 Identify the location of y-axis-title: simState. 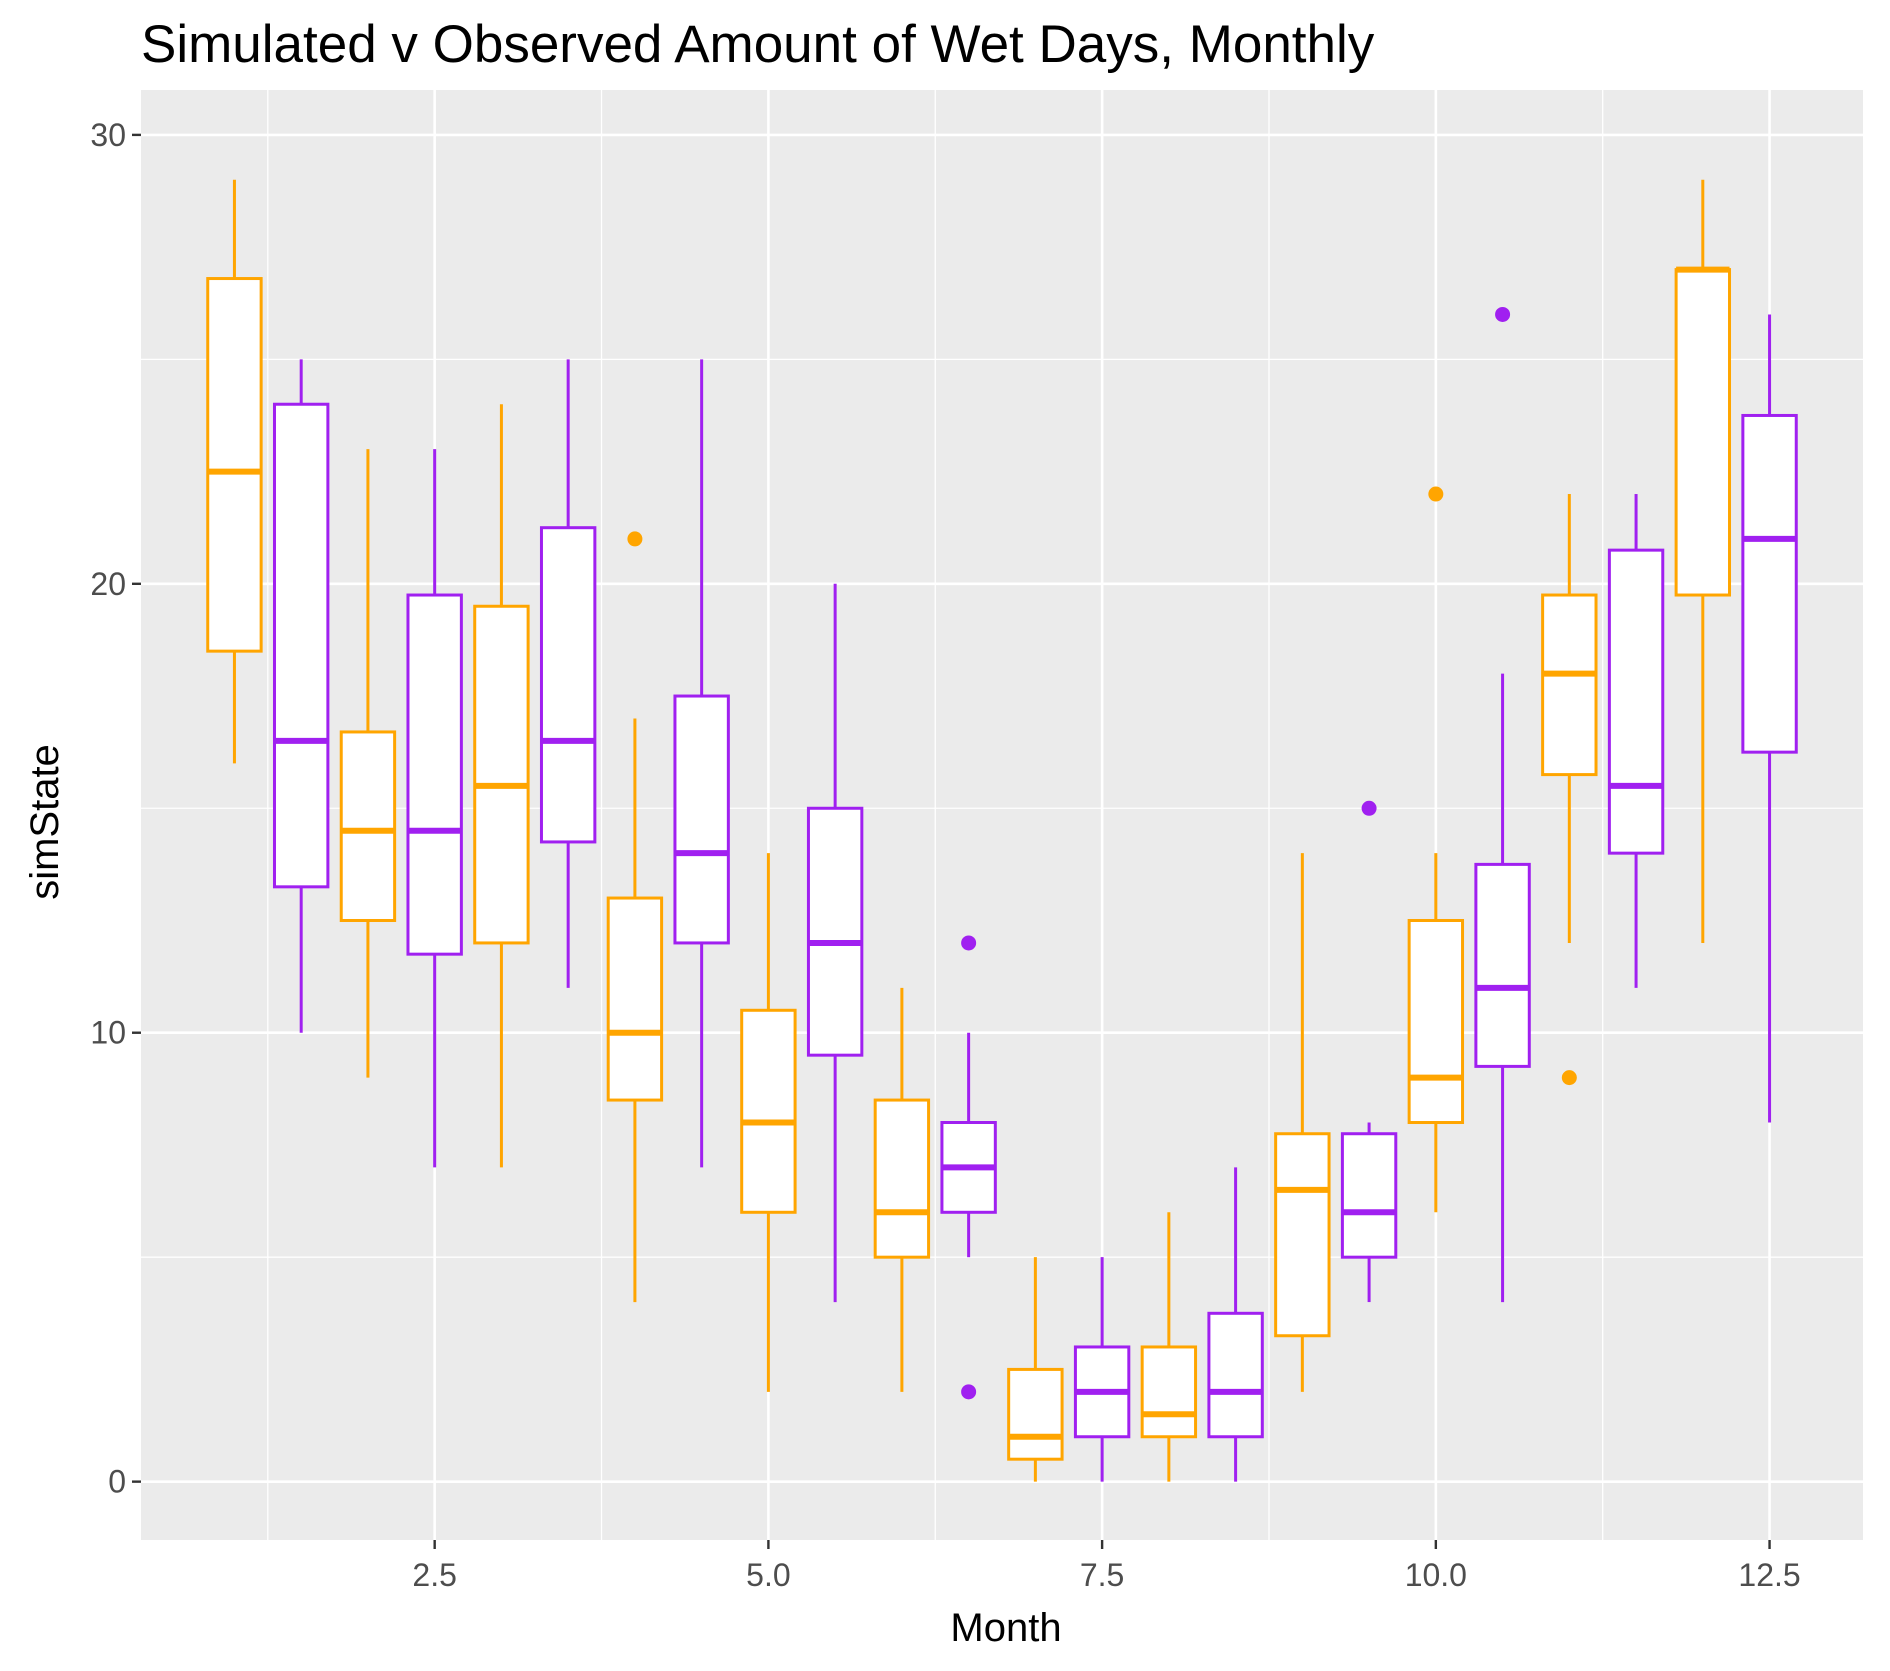
(45, 822).